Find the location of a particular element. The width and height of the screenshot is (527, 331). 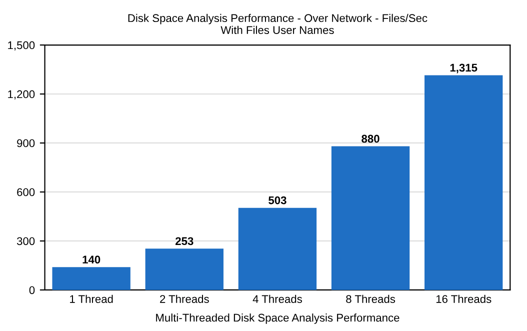

data-label: 503 is located at coordinates (277, 200).